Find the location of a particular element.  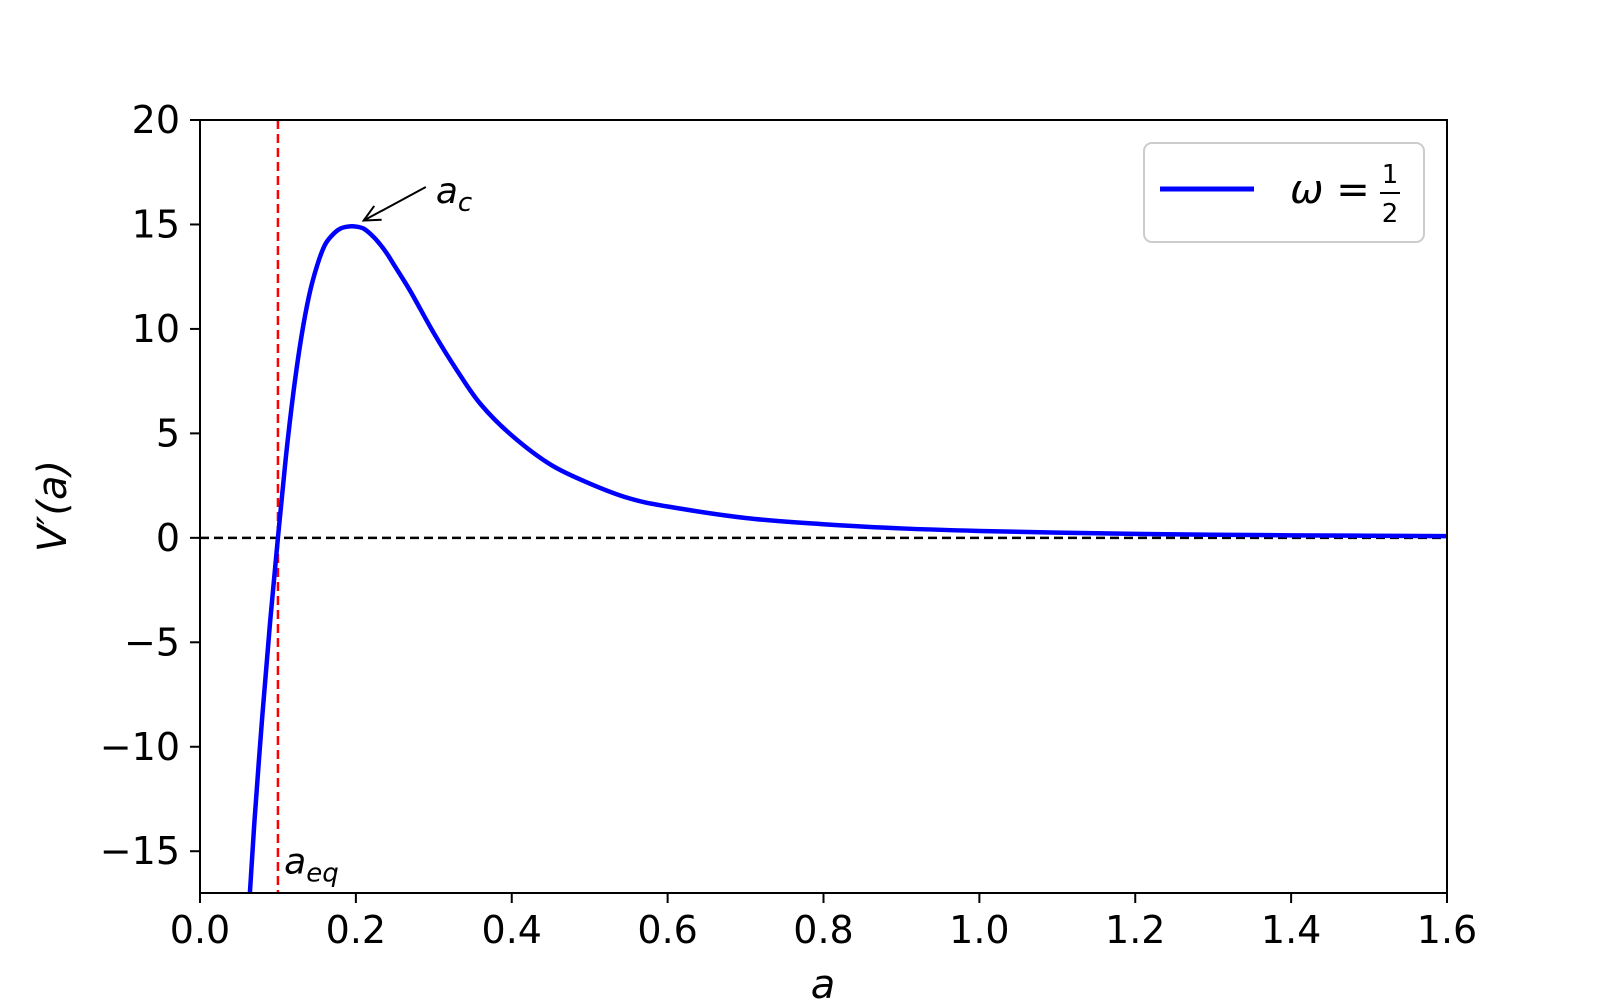

annotation-a-eq: aeq is located at coordinates (311, 865).